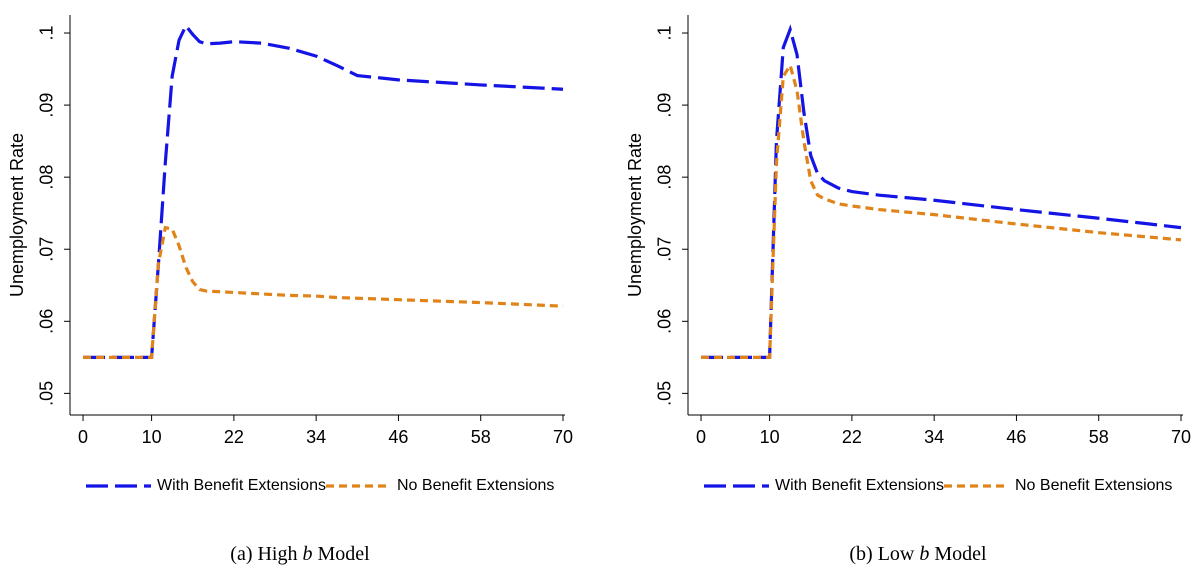 The image size is (1201, 577). I want to click on series-line, so click(323, 292).